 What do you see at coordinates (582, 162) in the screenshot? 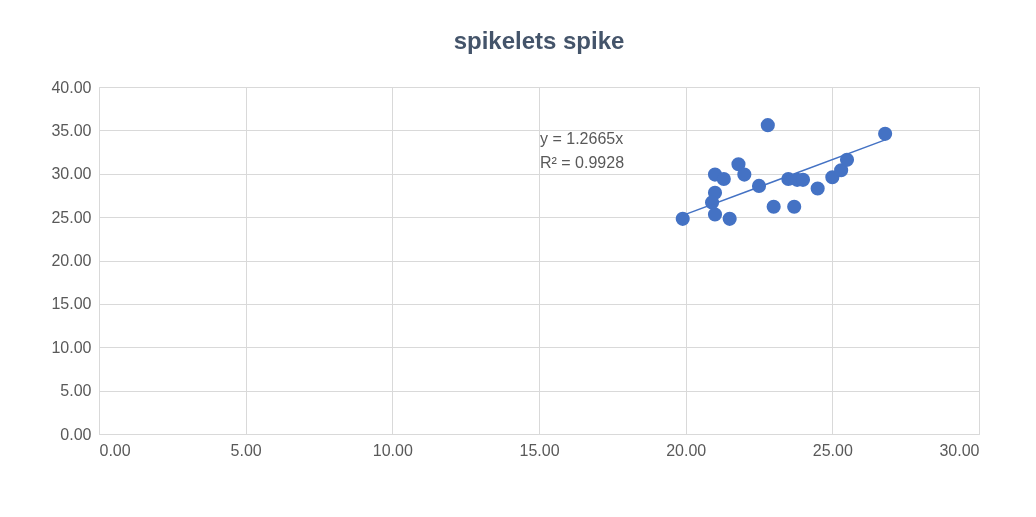
I see `annotation: R² = 0.9928` at bounding box center [582, 162].